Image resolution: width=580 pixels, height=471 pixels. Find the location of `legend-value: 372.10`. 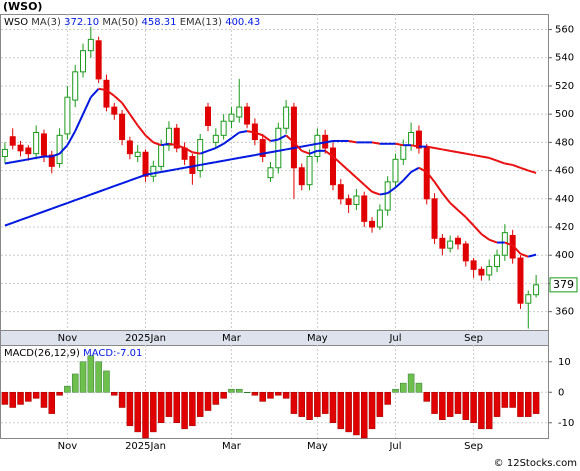

legend-value: 372.10 is located at coordinates (81, 22).